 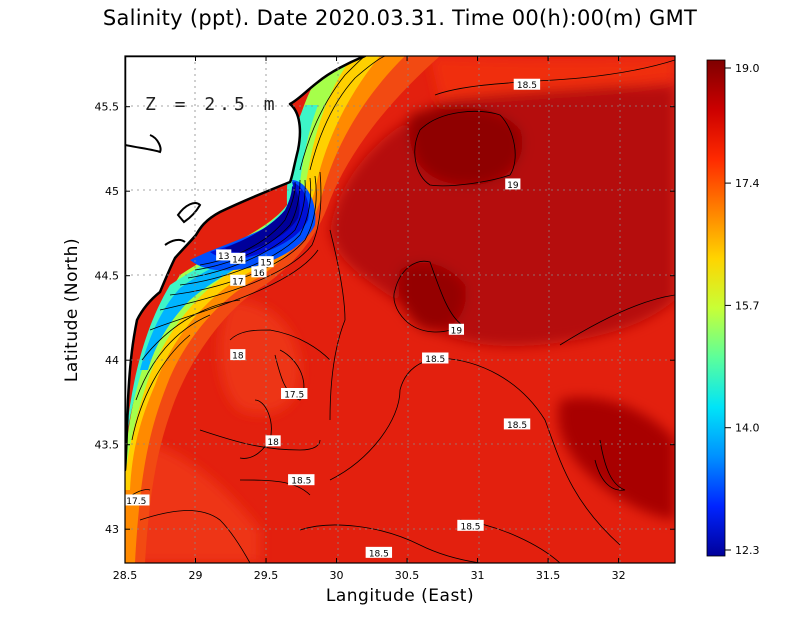 I want to click on y-axis-label: Latitude (North), so click(x=72, y=310).